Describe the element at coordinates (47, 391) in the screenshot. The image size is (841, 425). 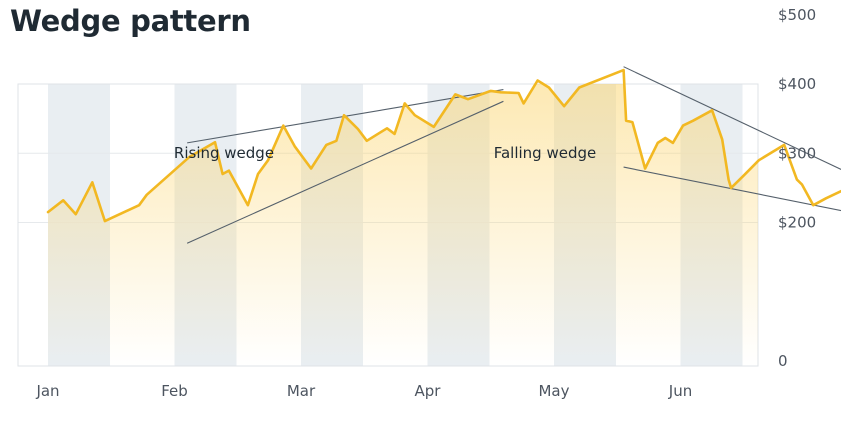
I see `x-tick-label: Jan` at that location.